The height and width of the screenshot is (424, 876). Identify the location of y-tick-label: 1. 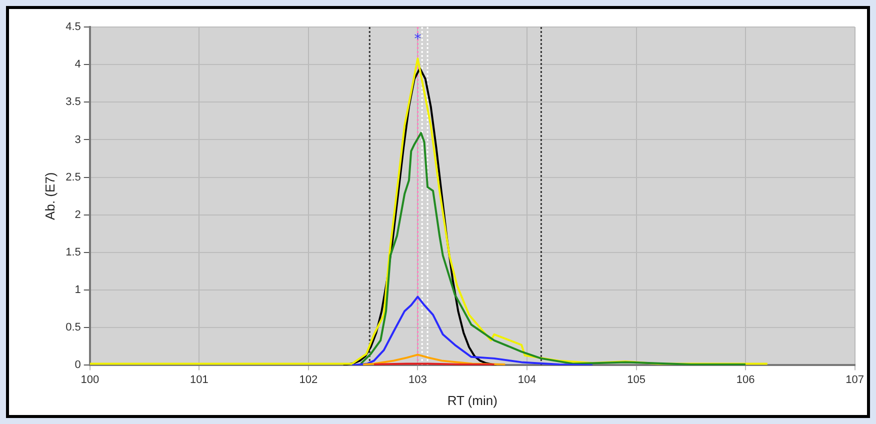
(77, 290).